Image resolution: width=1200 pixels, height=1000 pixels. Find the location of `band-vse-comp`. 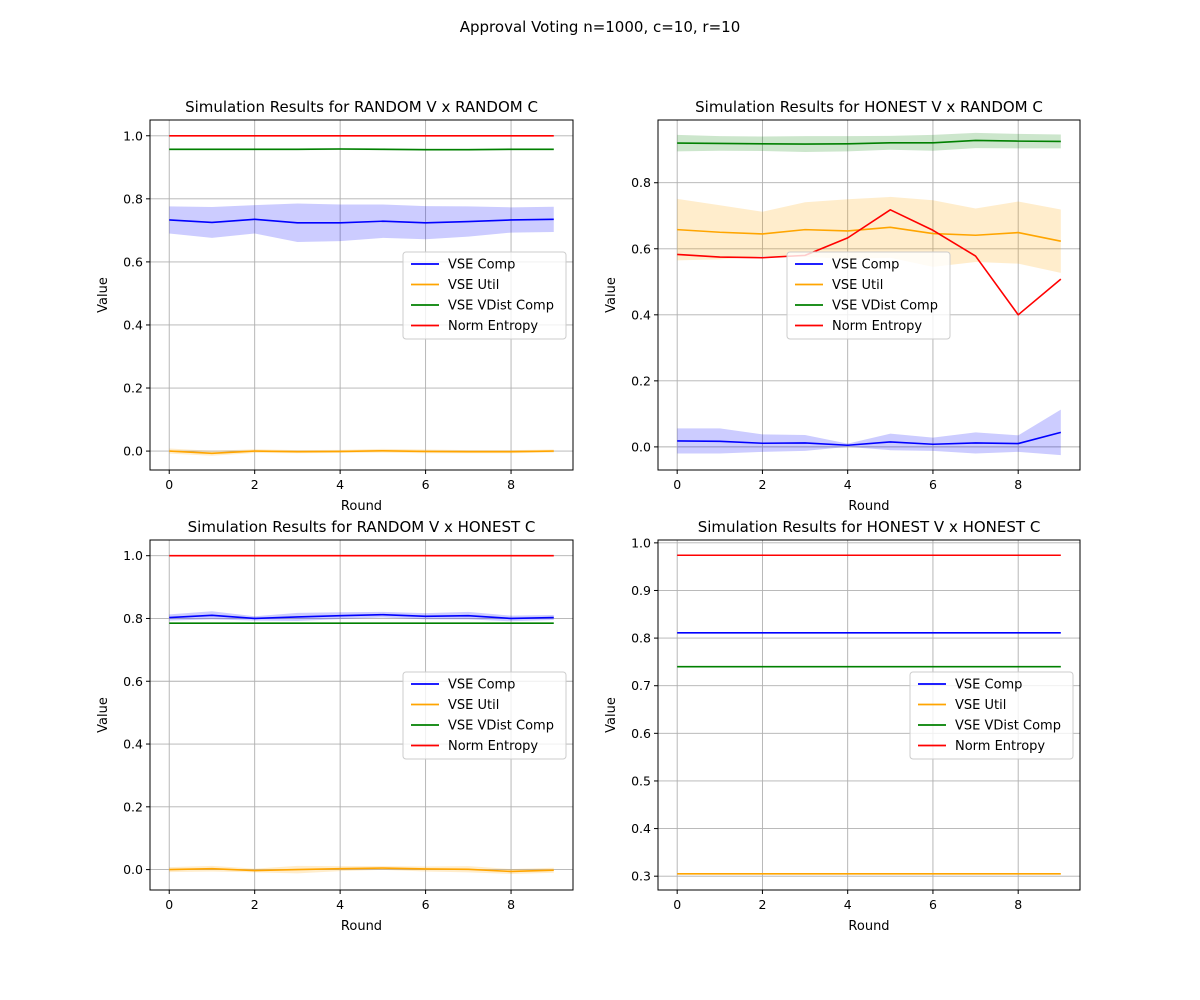

band-vse-comp is located at coordinates (869, 432).